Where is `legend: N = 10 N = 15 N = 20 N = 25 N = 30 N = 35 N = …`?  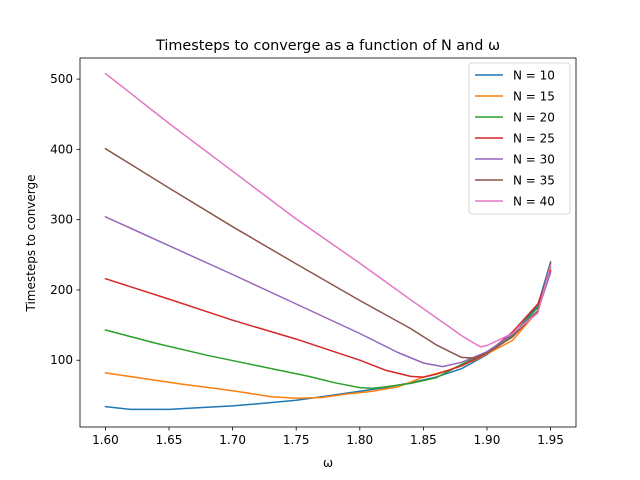 legend: N = 10 N = 15 N = 20 N = 25 N = 30 N = 35 N = … is located at coordinates (519, 138).